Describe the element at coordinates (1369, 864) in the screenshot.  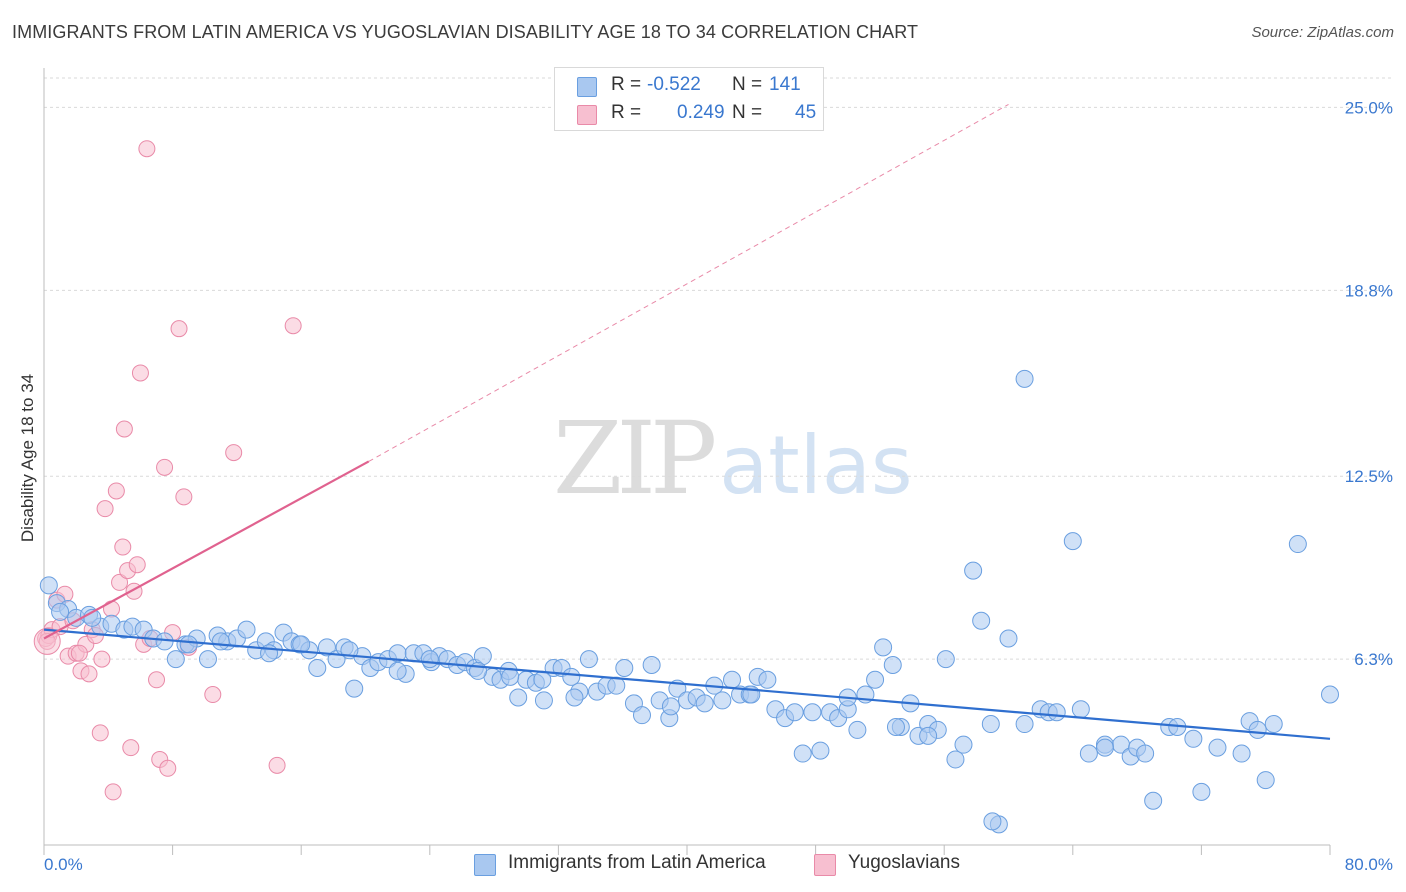
I see `x-tick-label: 80.0%` at that location.